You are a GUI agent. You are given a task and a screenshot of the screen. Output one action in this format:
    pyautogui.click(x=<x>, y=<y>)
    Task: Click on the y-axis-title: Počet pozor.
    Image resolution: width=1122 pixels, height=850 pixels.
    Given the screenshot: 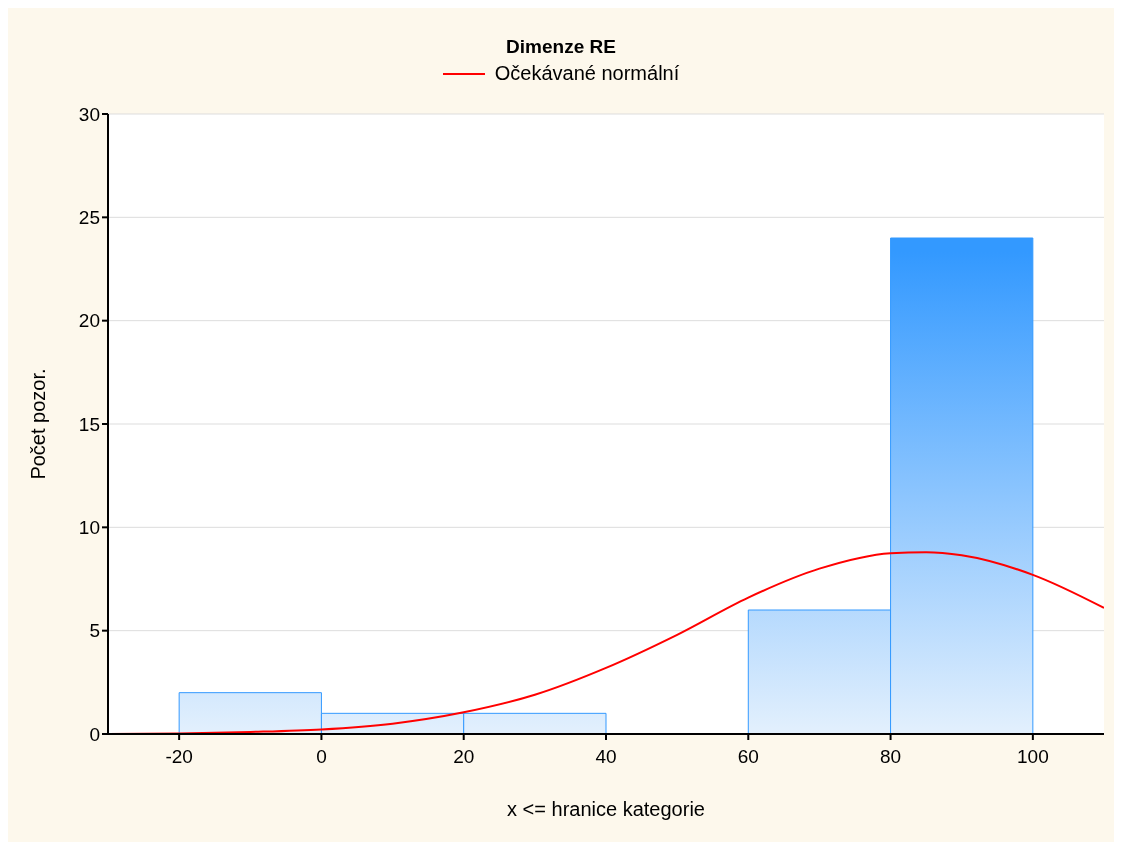 What is the action you would take?
    pyautogui.click(x=38, y=424)
    